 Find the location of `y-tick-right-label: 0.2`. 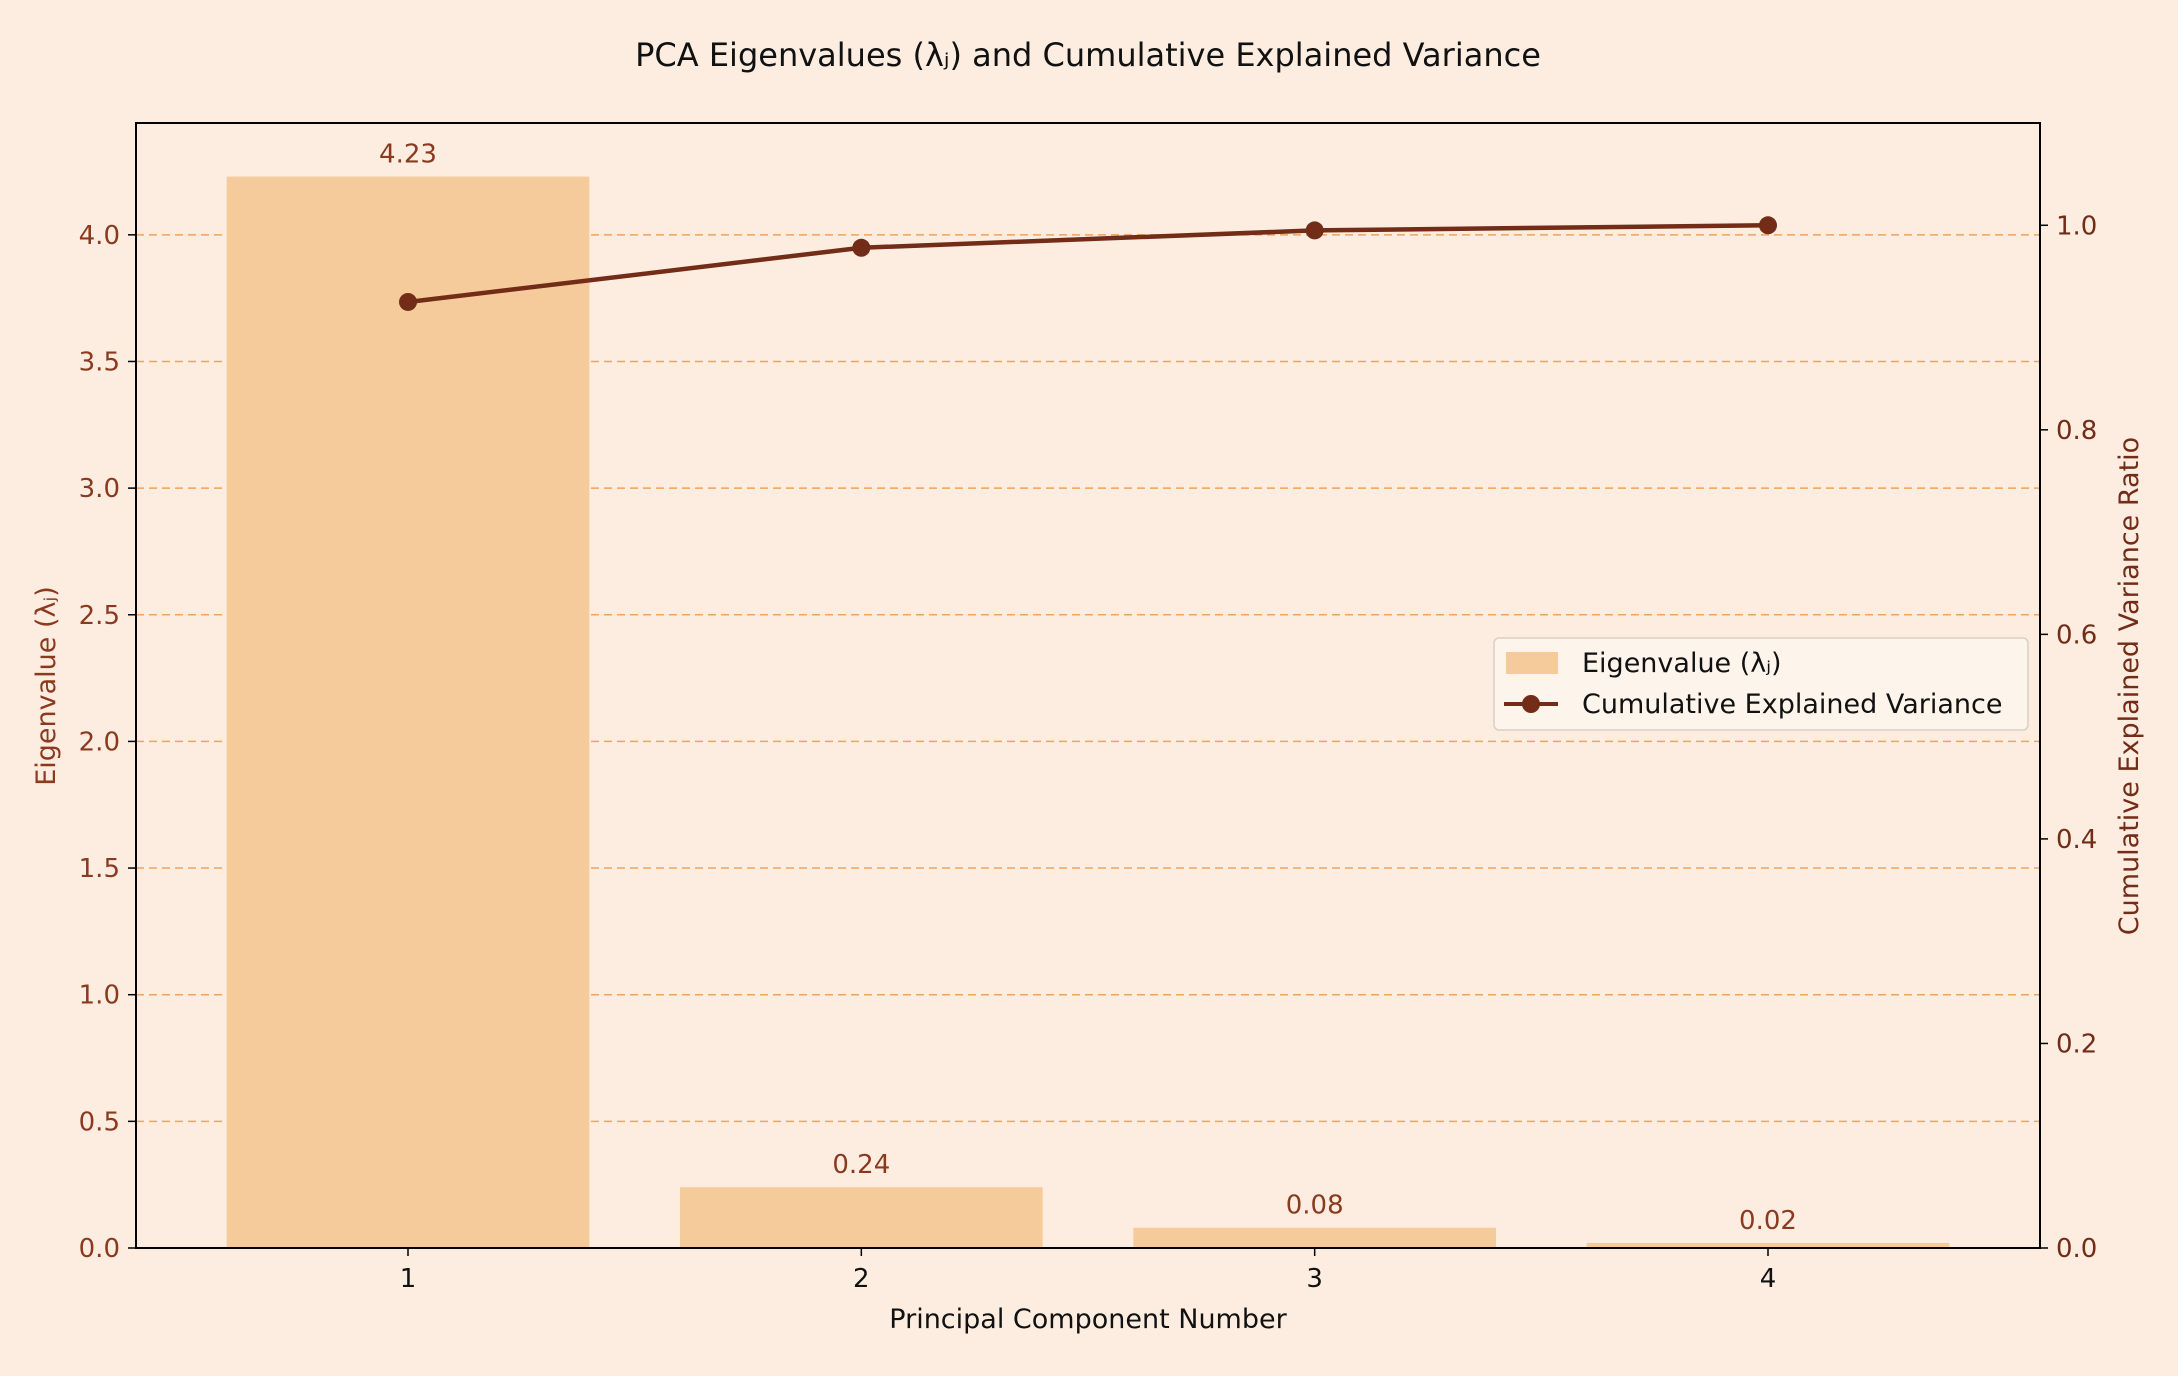

y-tick-right-label: 0.2 is located at coordinates (2076, 1044).